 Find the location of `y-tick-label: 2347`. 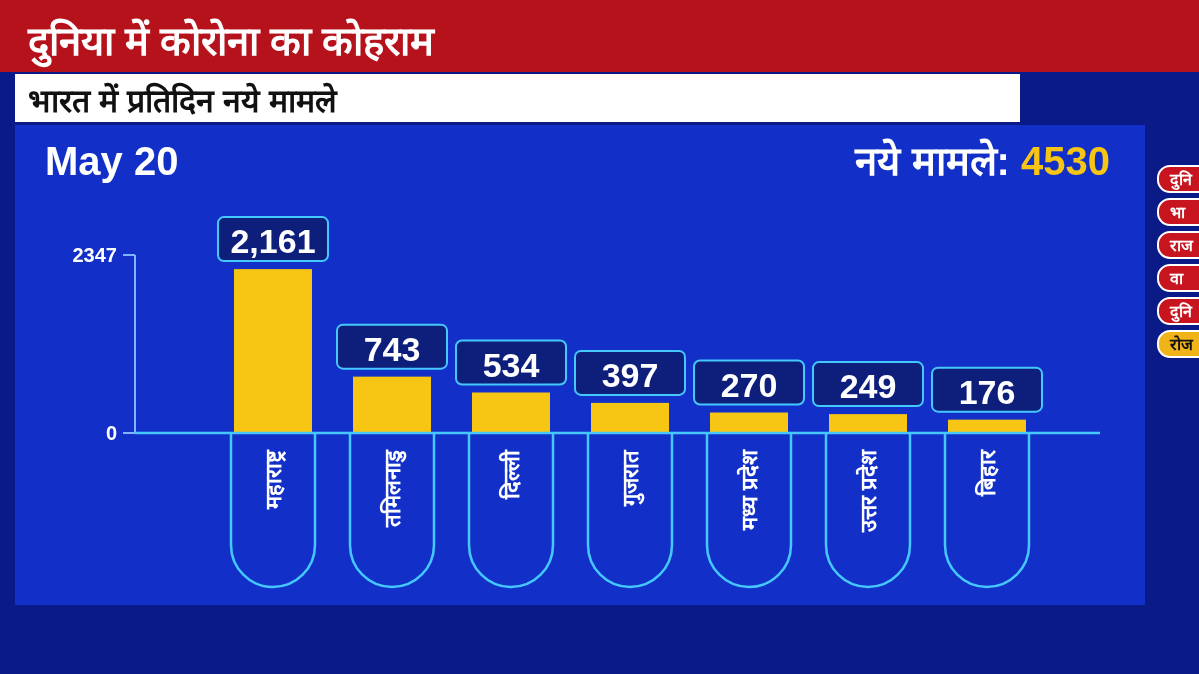

y-tick-label: 2347 is located at coordinates (94, 255).